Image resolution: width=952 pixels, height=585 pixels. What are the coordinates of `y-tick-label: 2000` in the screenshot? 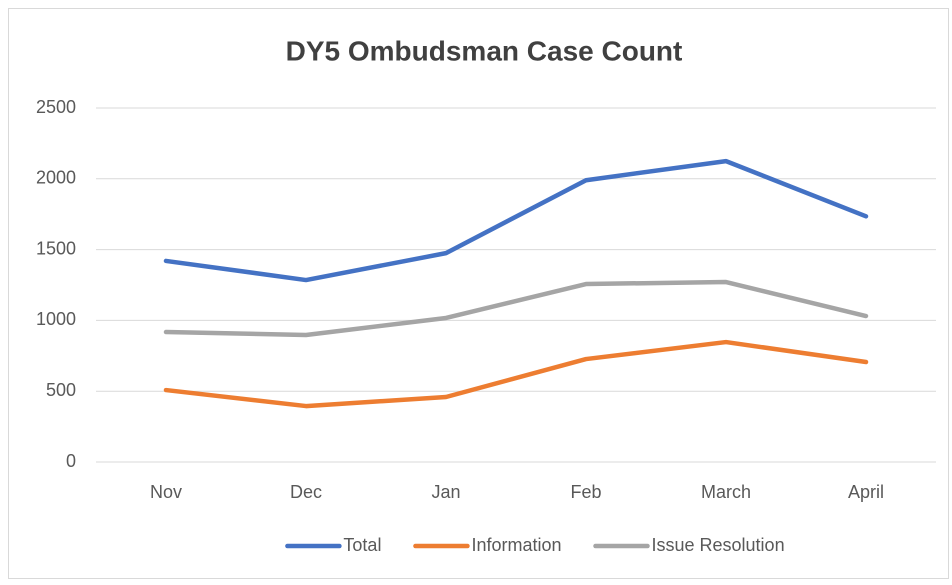 It's located at (56, 178).